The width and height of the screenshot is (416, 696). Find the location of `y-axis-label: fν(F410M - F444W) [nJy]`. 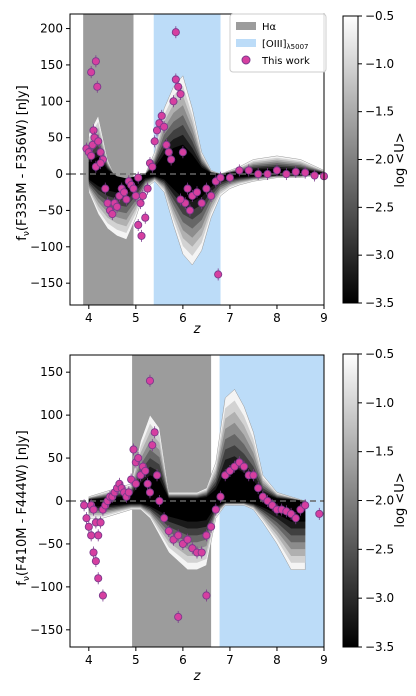

y-axis-label: fν(F410M - F444W) [nJy] is located at coordinates (23, 507).